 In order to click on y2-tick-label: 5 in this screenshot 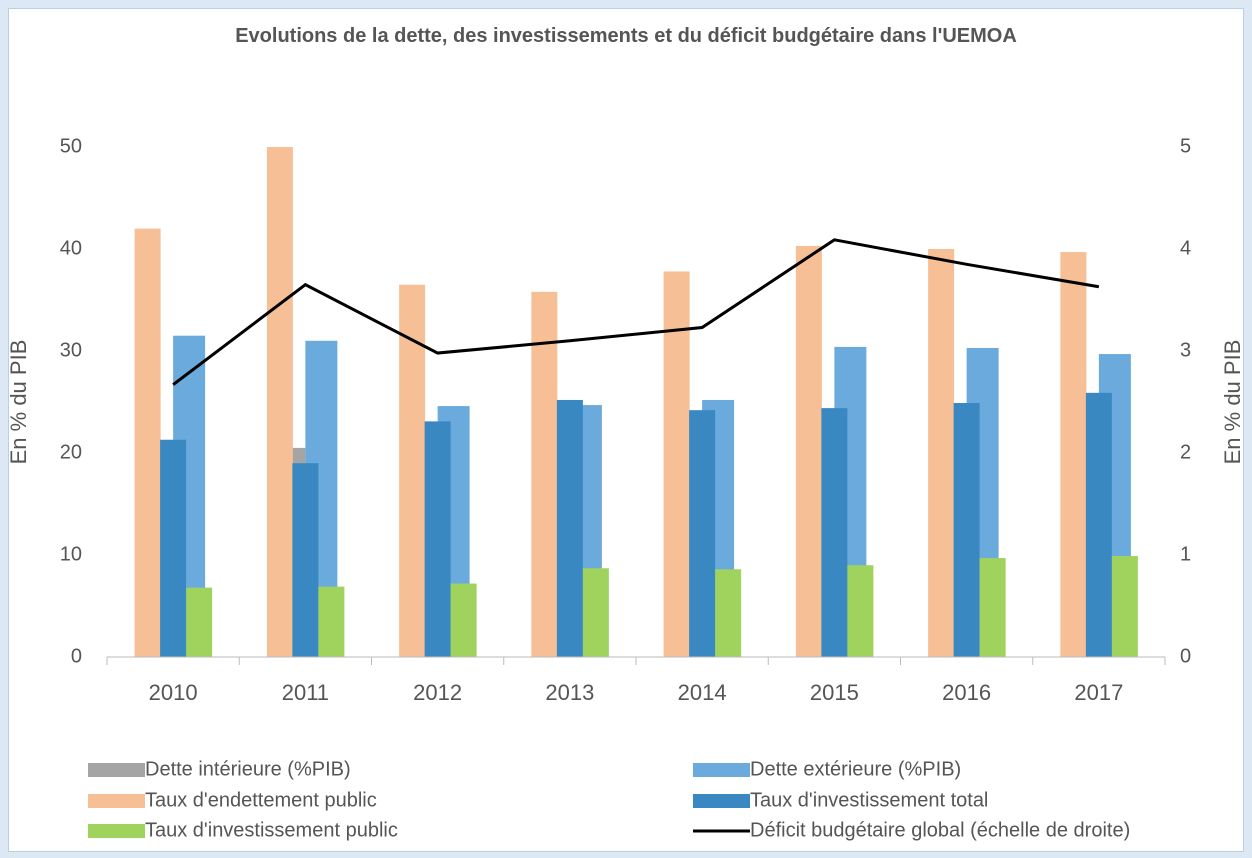, I will do `click(1185, 146)`.